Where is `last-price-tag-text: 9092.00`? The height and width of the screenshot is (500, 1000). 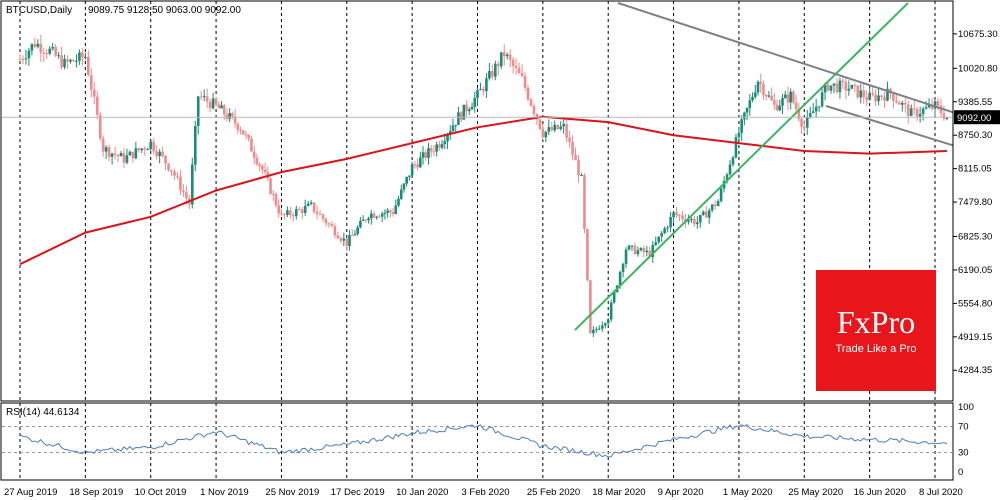
last-price-tag-text: 9092.00 is located at coordinates (974, 118).